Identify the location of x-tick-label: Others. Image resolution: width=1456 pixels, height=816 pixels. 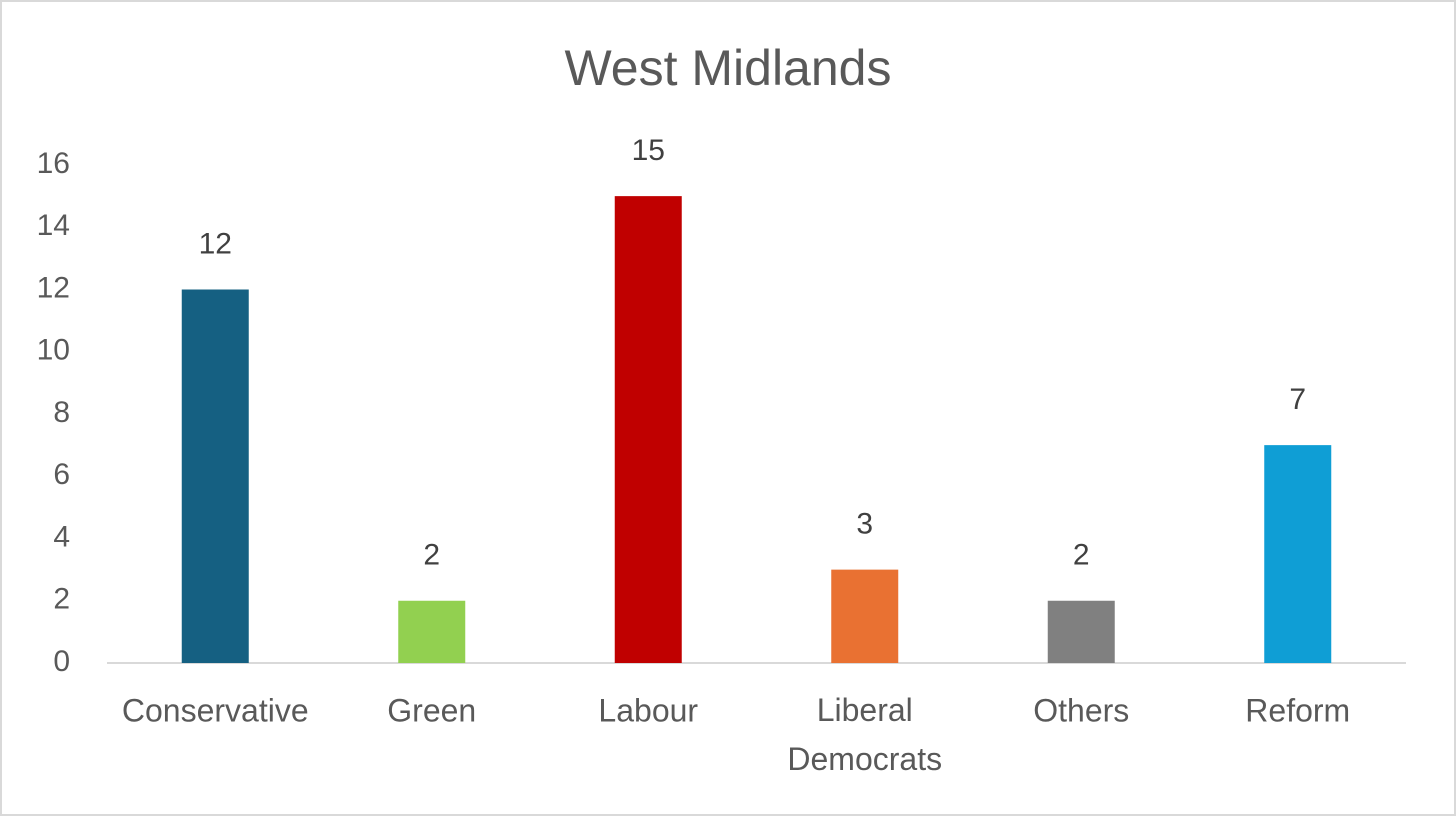
(1081, 710).